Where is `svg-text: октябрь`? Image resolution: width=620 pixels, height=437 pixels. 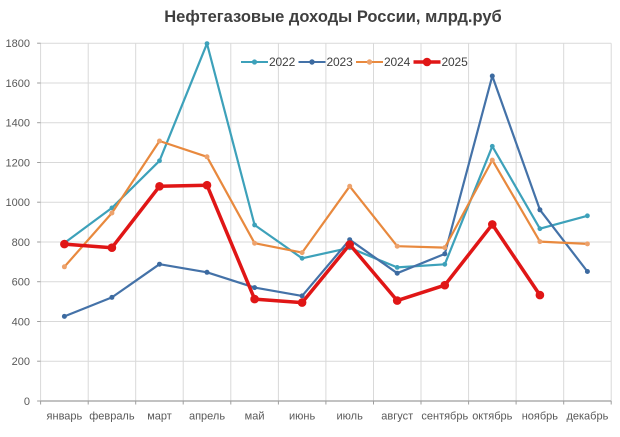 svg-text: октябрь is located at coordinates (492, 417).